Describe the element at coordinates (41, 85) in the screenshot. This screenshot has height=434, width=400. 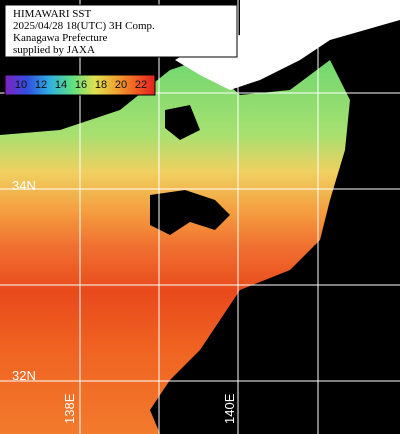
I see `colorbar-label: 12` at that location.